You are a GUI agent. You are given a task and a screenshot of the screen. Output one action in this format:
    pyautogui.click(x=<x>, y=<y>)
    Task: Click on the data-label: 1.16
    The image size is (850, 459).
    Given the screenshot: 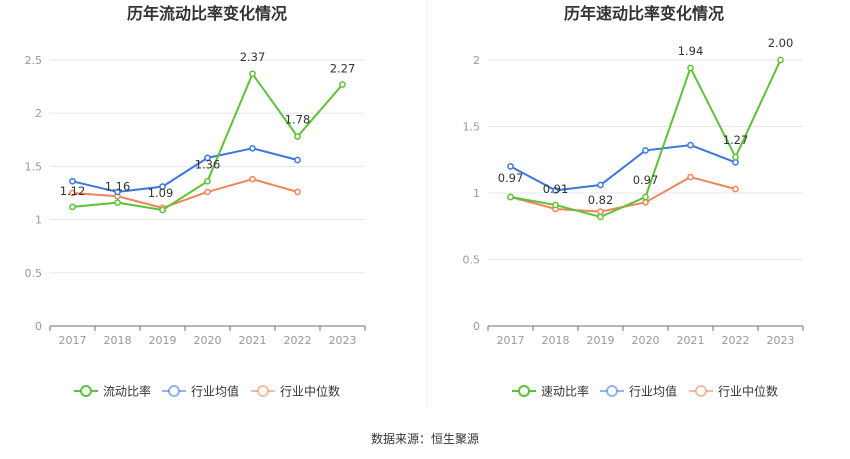 What is the action you would take?
    pyautogui.click(x=118, y=187)
    